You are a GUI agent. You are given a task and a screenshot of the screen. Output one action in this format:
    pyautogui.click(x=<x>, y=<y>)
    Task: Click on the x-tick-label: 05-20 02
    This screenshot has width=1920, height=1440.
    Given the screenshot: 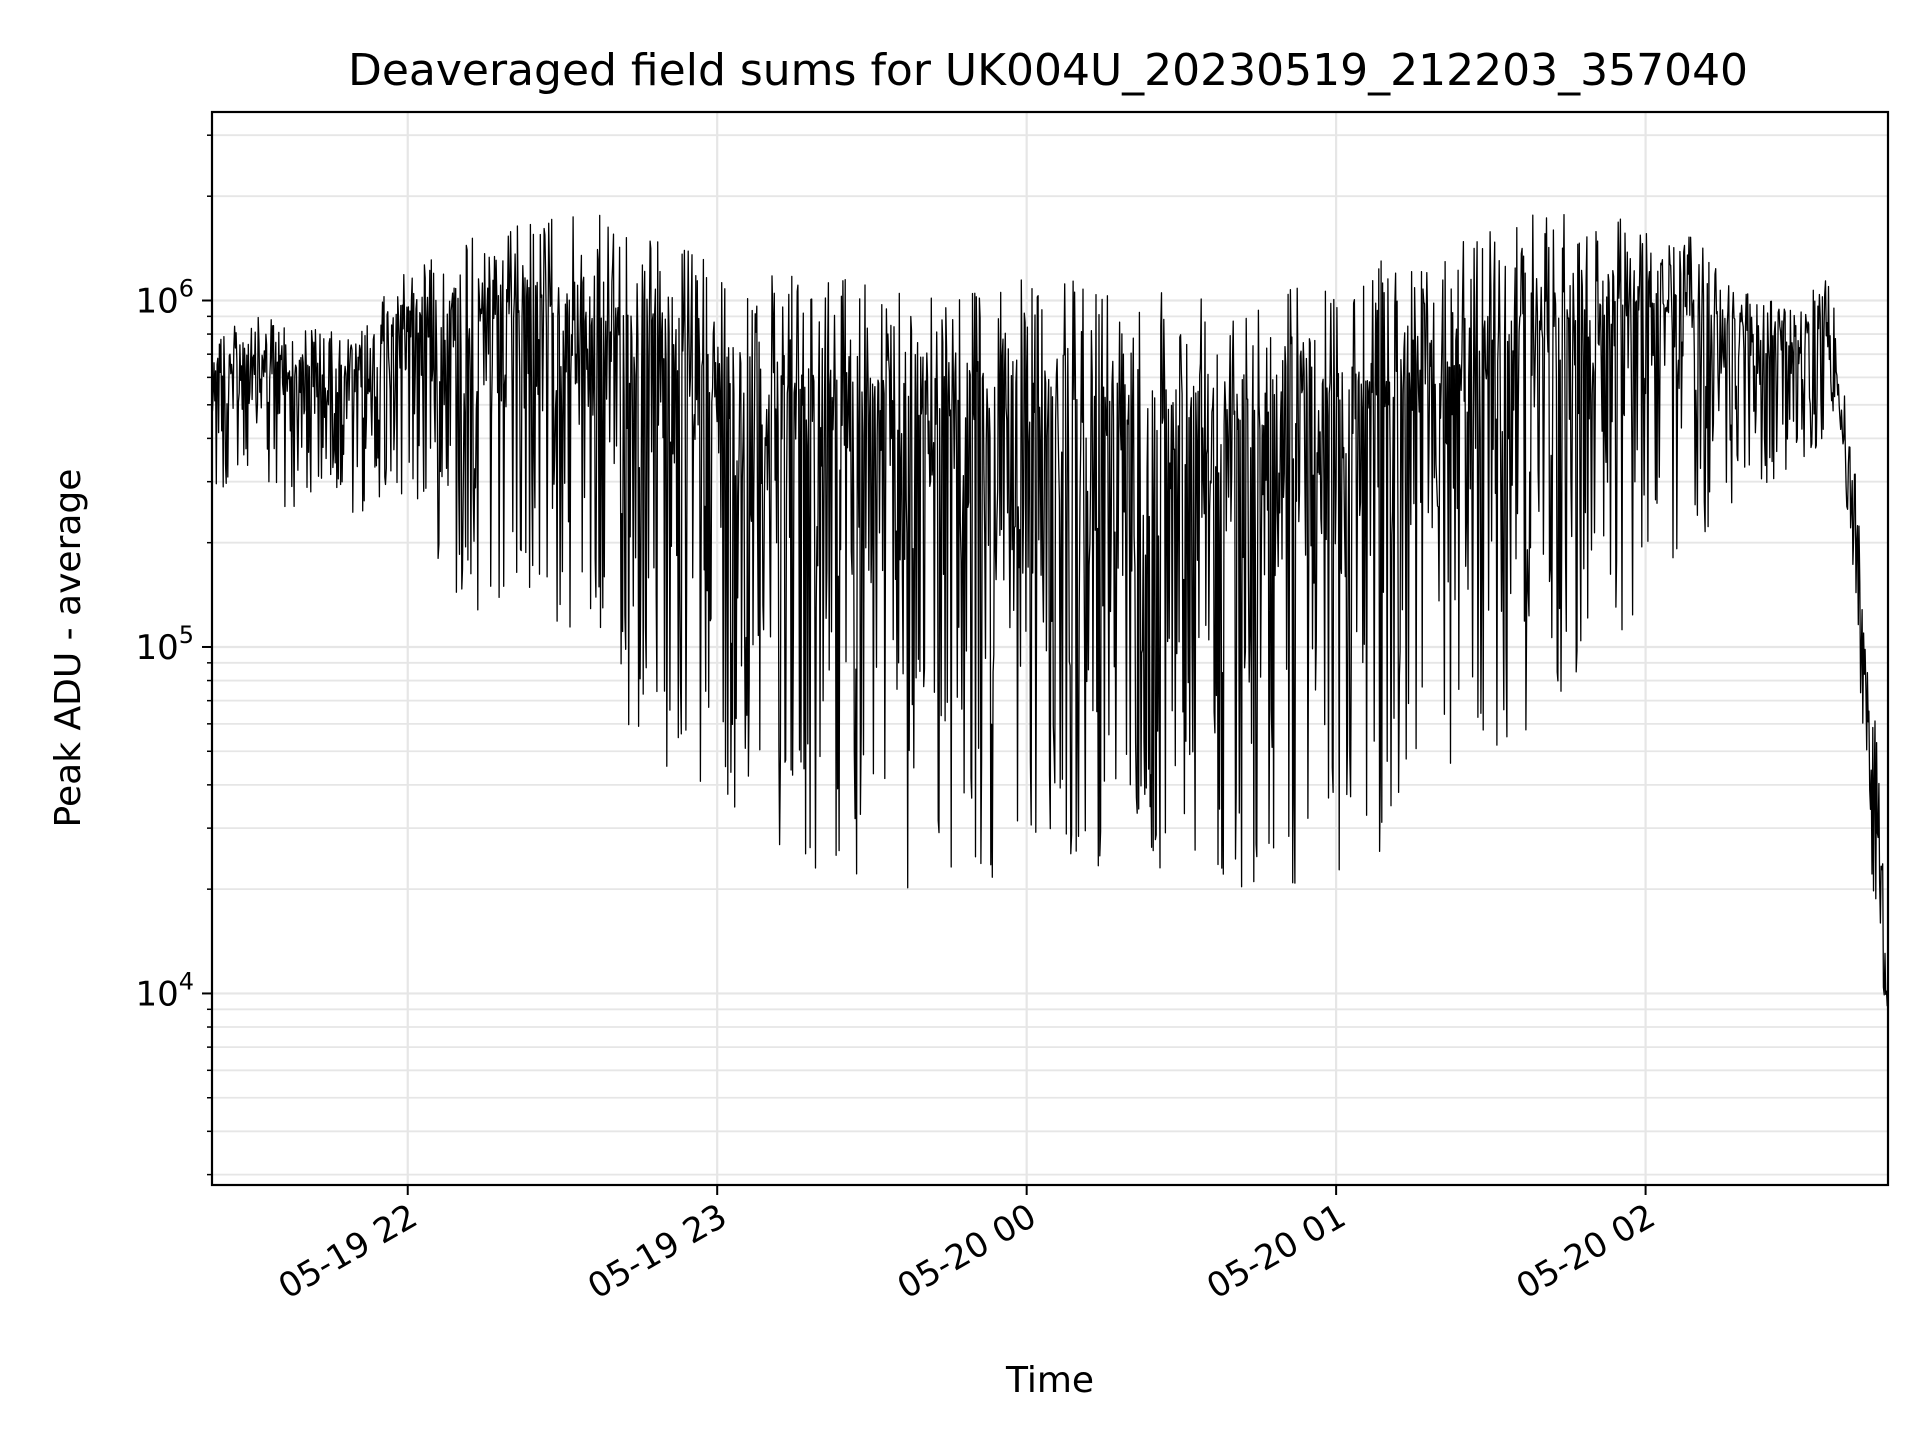 What is the action you would take?
    pyautogui.click(x=1586, y=1251)
    